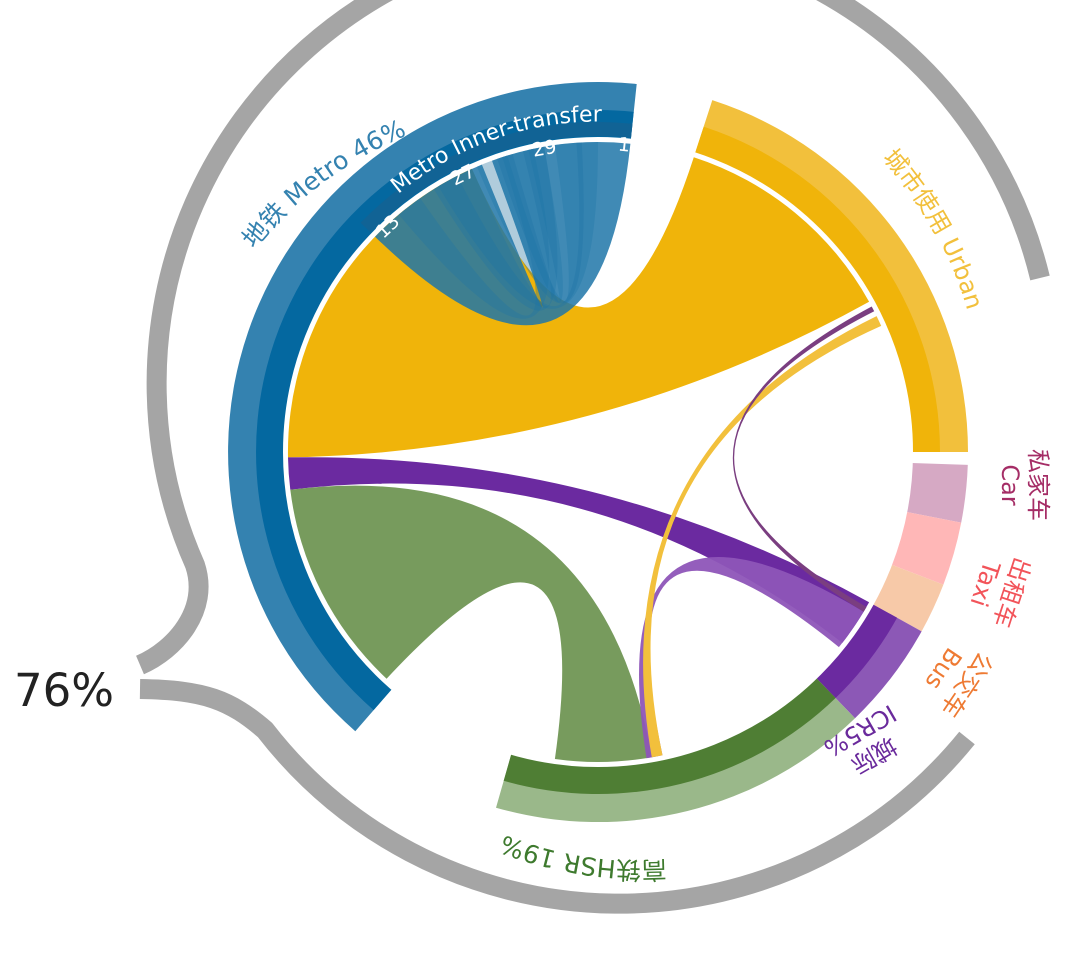 The width and height of the screenshot is (1080, 965). What do you see at coordinates (581, 856) in the screenshot?
I see `hsr-label: 高铁HSR 19%` at bounding box center [581, 856].